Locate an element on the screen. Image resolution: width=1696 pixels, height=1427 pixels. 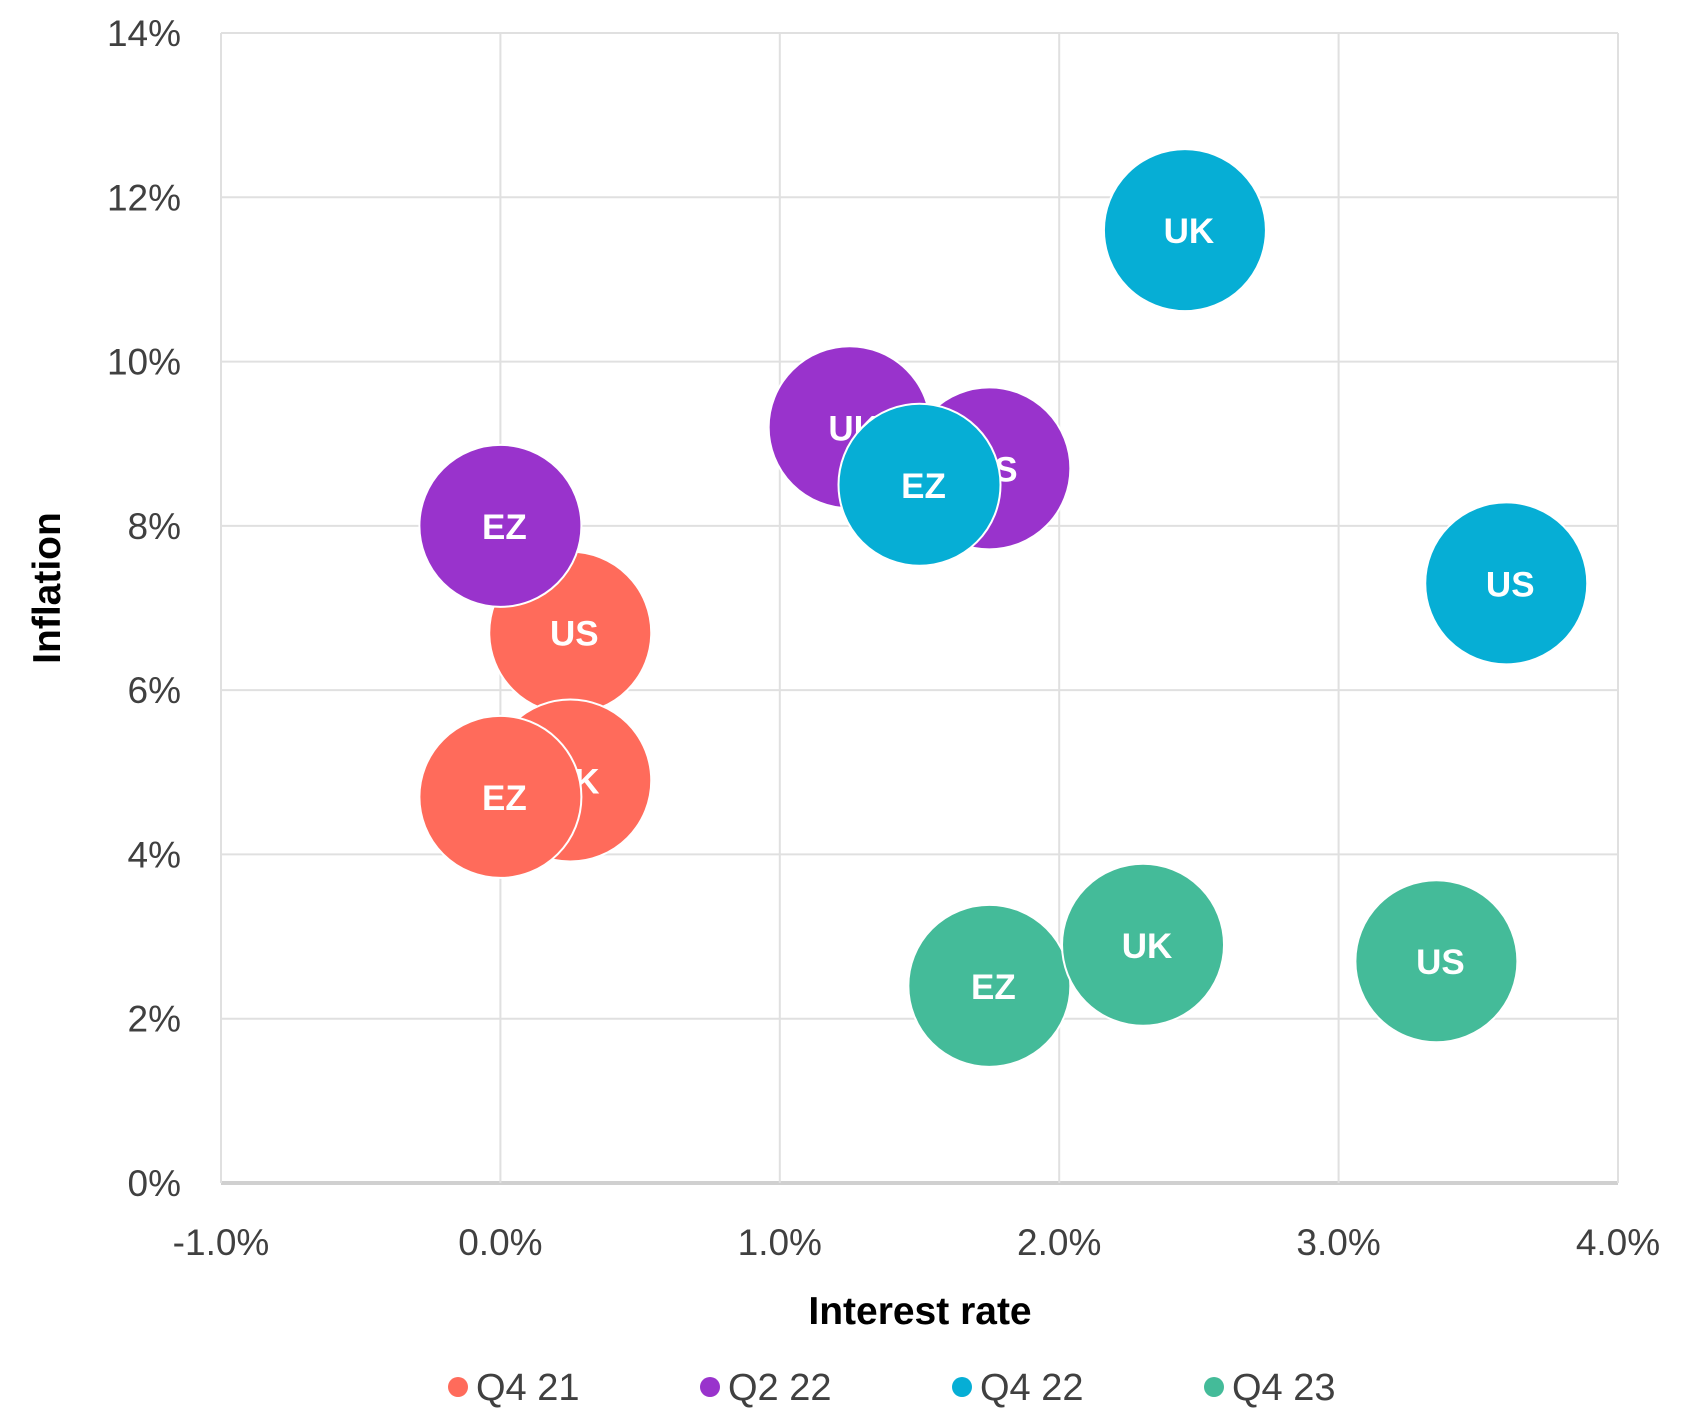
x-axis-title: Interest rate is located at coordinates (919, 1311).